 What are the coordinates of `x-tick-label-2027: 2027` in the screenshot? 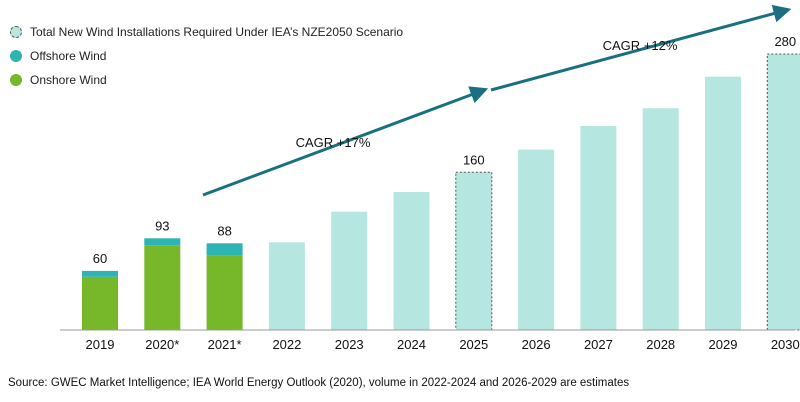 It's located at (598, 344).